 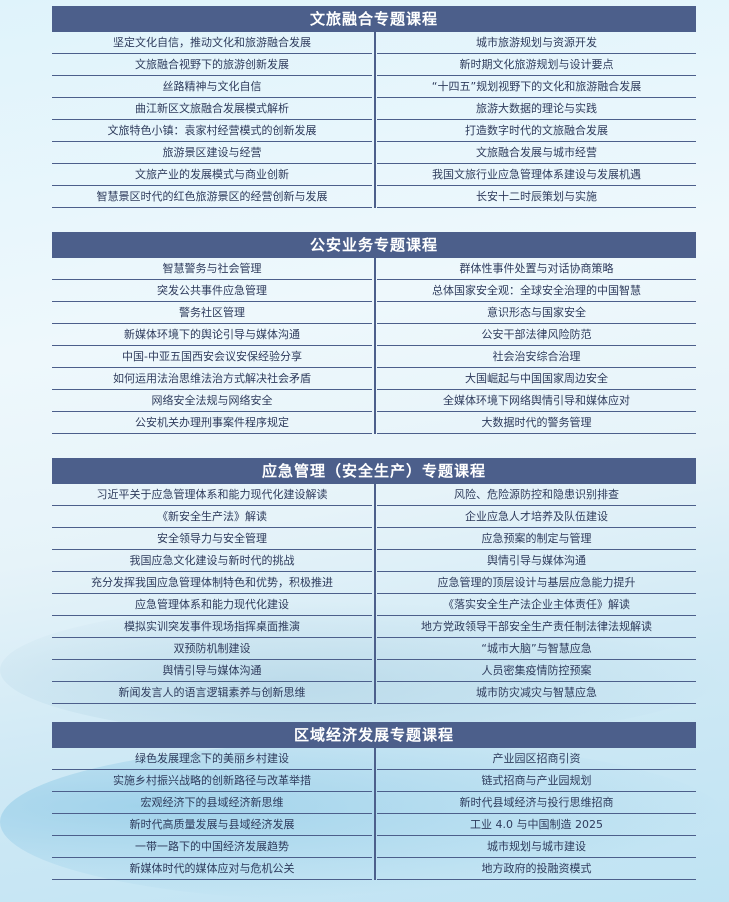 What do you see at coordinates (212, 131) in the screenshot?
I see `course-left: 文旅特色小镇：袁家村经营模式的创新发展` at bounding box center [212, 131].